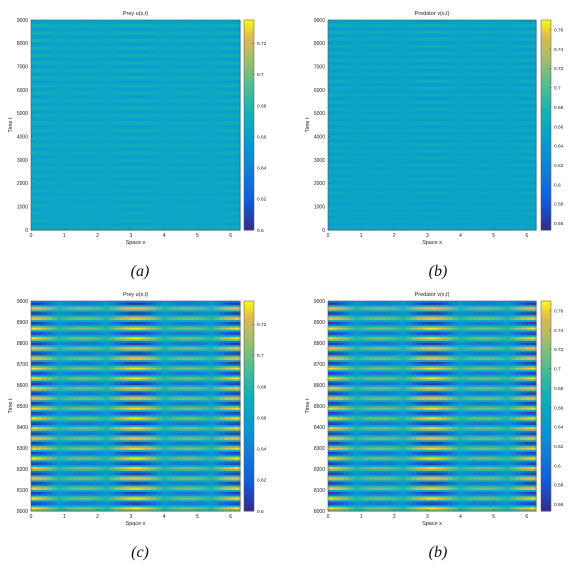  What do you see at coordinates (22, 21) in the screenshot?
I see `y-tick-label: 9000` at bounding box center [22, 21].